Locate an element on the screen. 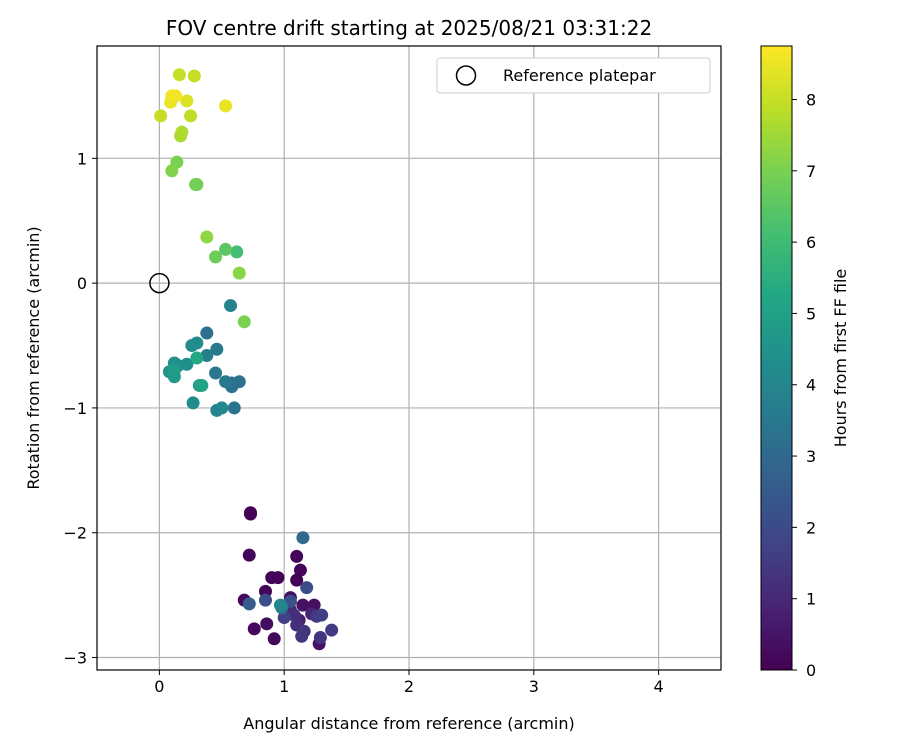  colorbar-tick-label: 3 is located at coordinates (811, 456).